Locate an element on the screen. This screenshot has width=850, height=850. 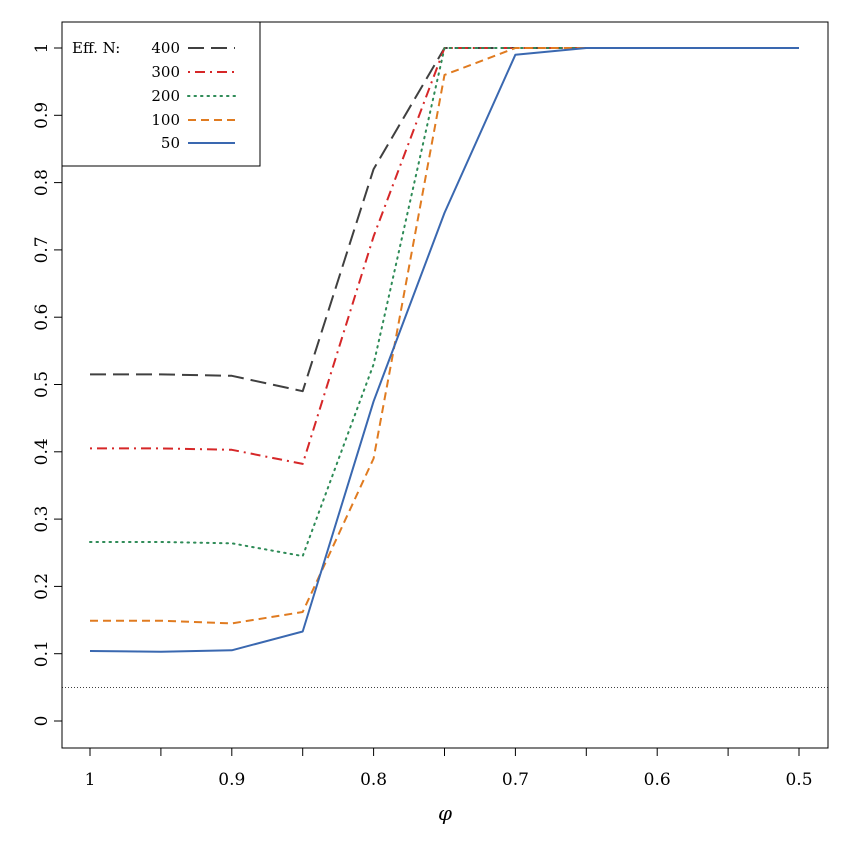
y-axis: 0 0.1 0.2 0.3 0.4 0.5 0.6 0.7 0.8 0.9 1 is located at coordinates (47, 385).